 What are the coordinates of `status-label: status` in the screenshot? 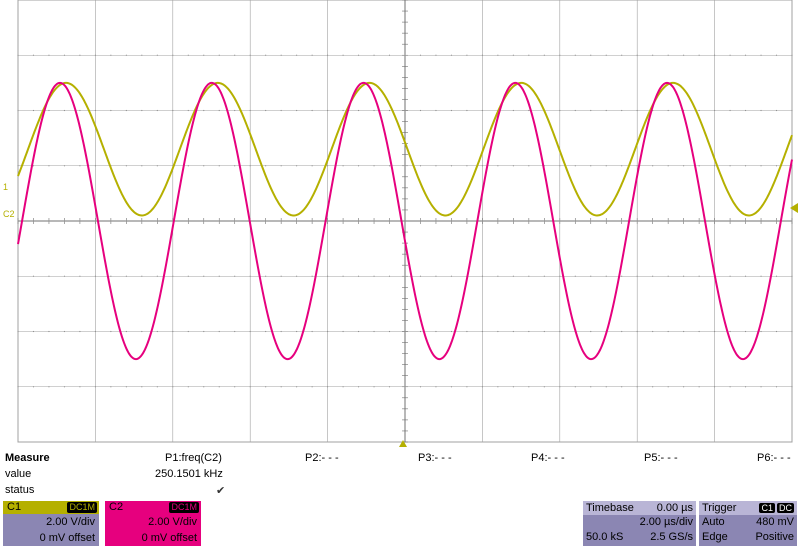 It's located at (20, 490).